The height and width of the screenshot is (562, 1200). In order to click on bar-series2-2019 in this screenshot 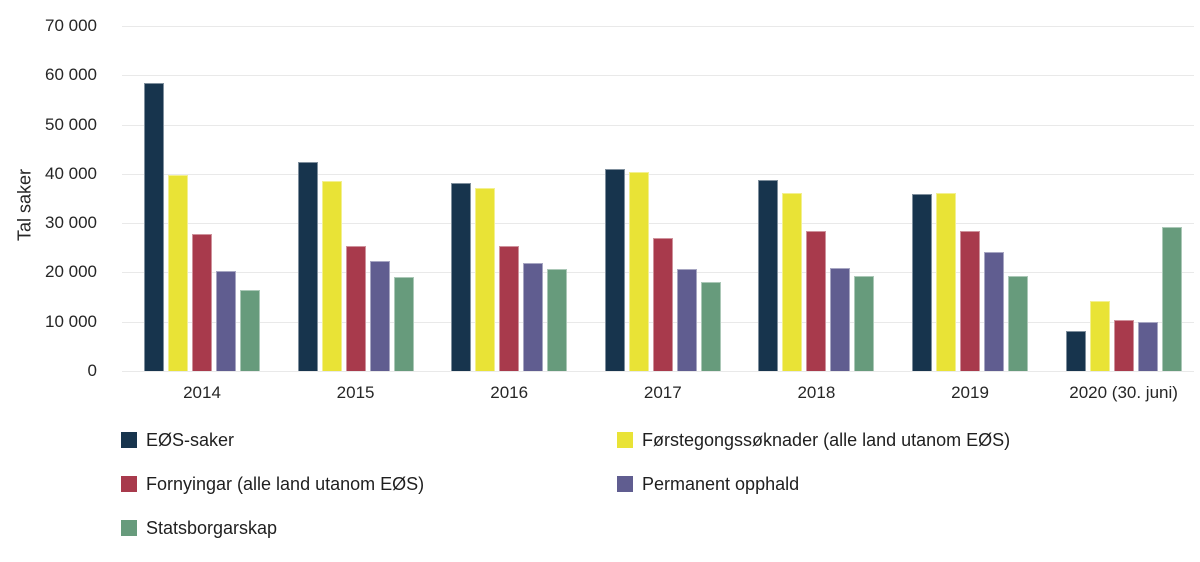, I will do `click(970, 300)`.